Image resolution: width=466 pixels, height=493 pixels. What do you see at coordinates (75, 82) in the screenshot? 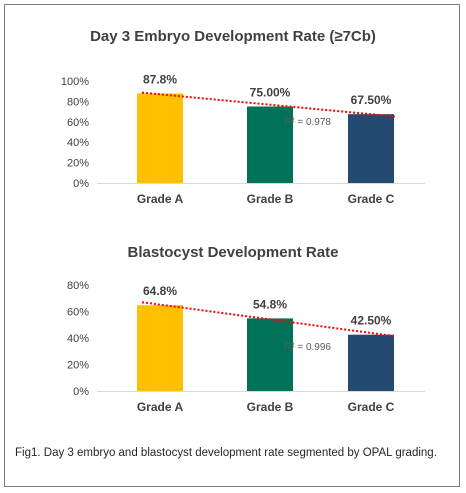
I see `y-tick-label: 100%` at bounding box center [75, 82].